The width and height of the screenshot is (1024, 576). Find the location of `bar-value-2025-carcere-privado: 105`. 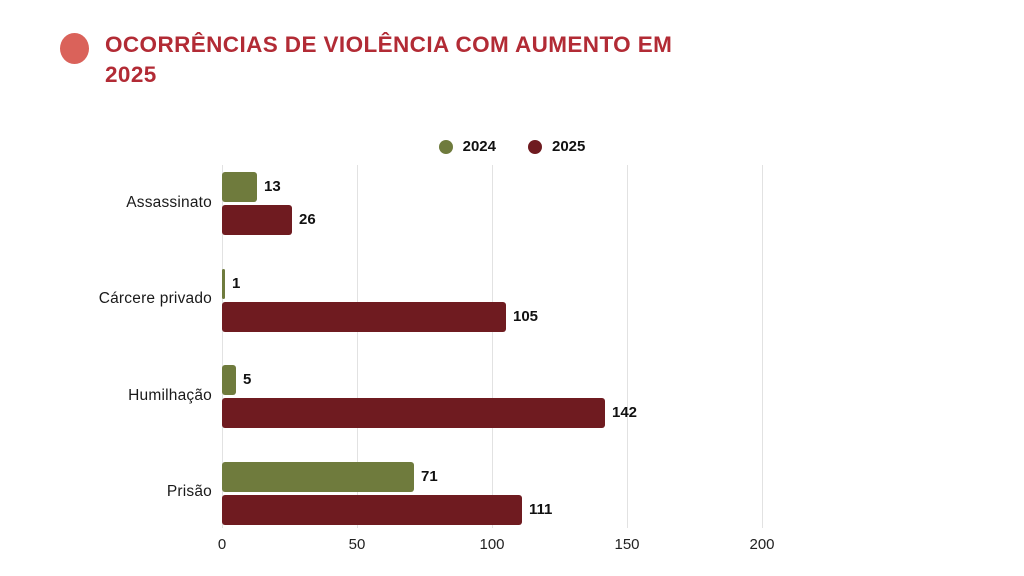

bar-value-2025-carcere-privado: 105 is located at coordinates (526, 316).